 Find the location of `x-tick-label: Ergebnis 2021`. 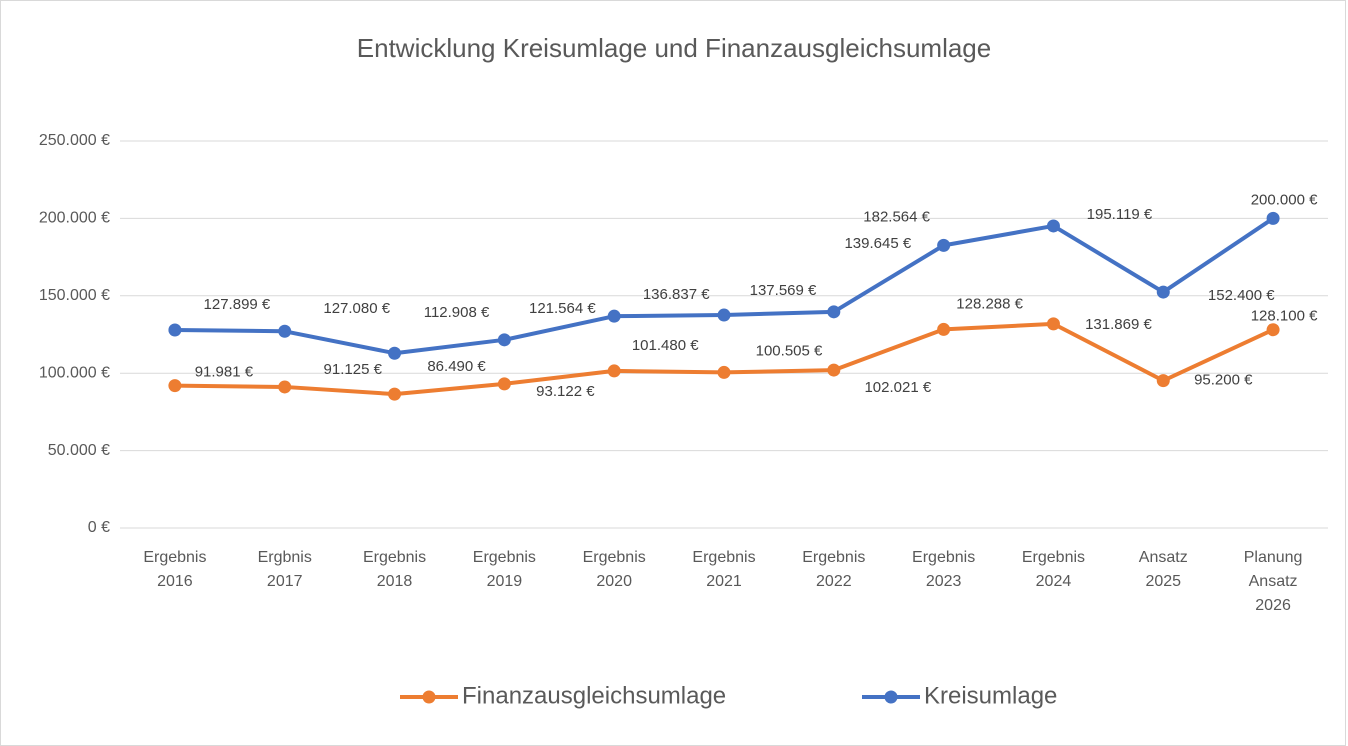

x-tick-label: Ergebnis 2021 is located at coordinates (723, 569).